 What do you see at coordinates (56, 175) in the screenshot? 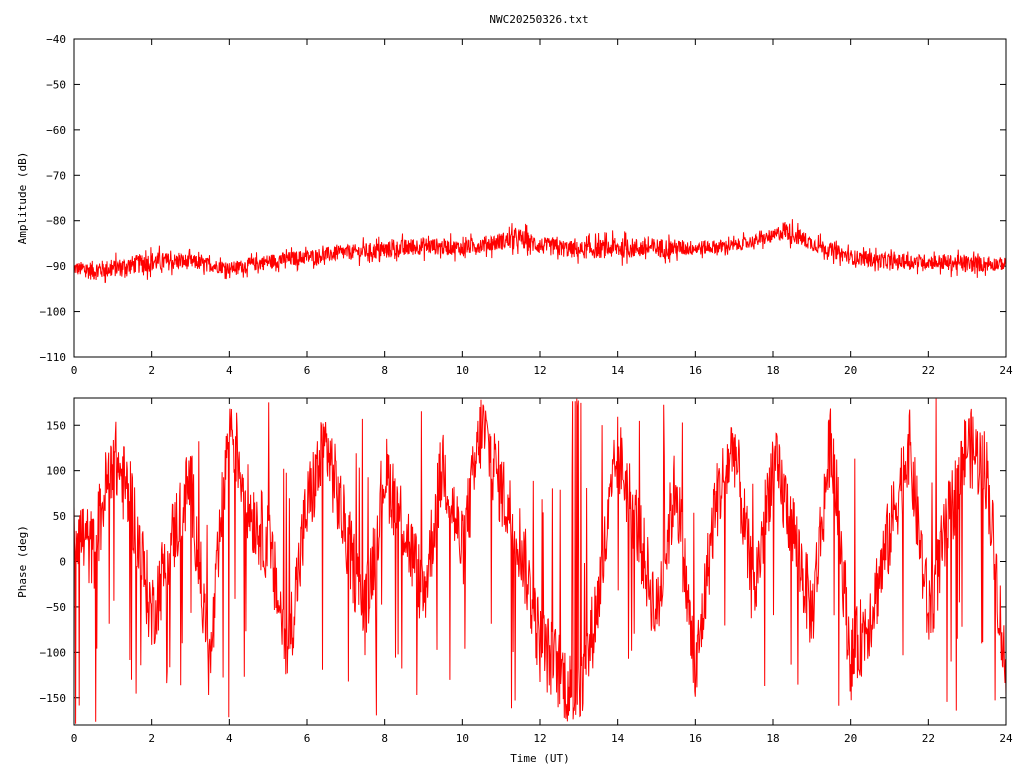
I see `y-tick-label: −70` at bounding box center [56, 175].